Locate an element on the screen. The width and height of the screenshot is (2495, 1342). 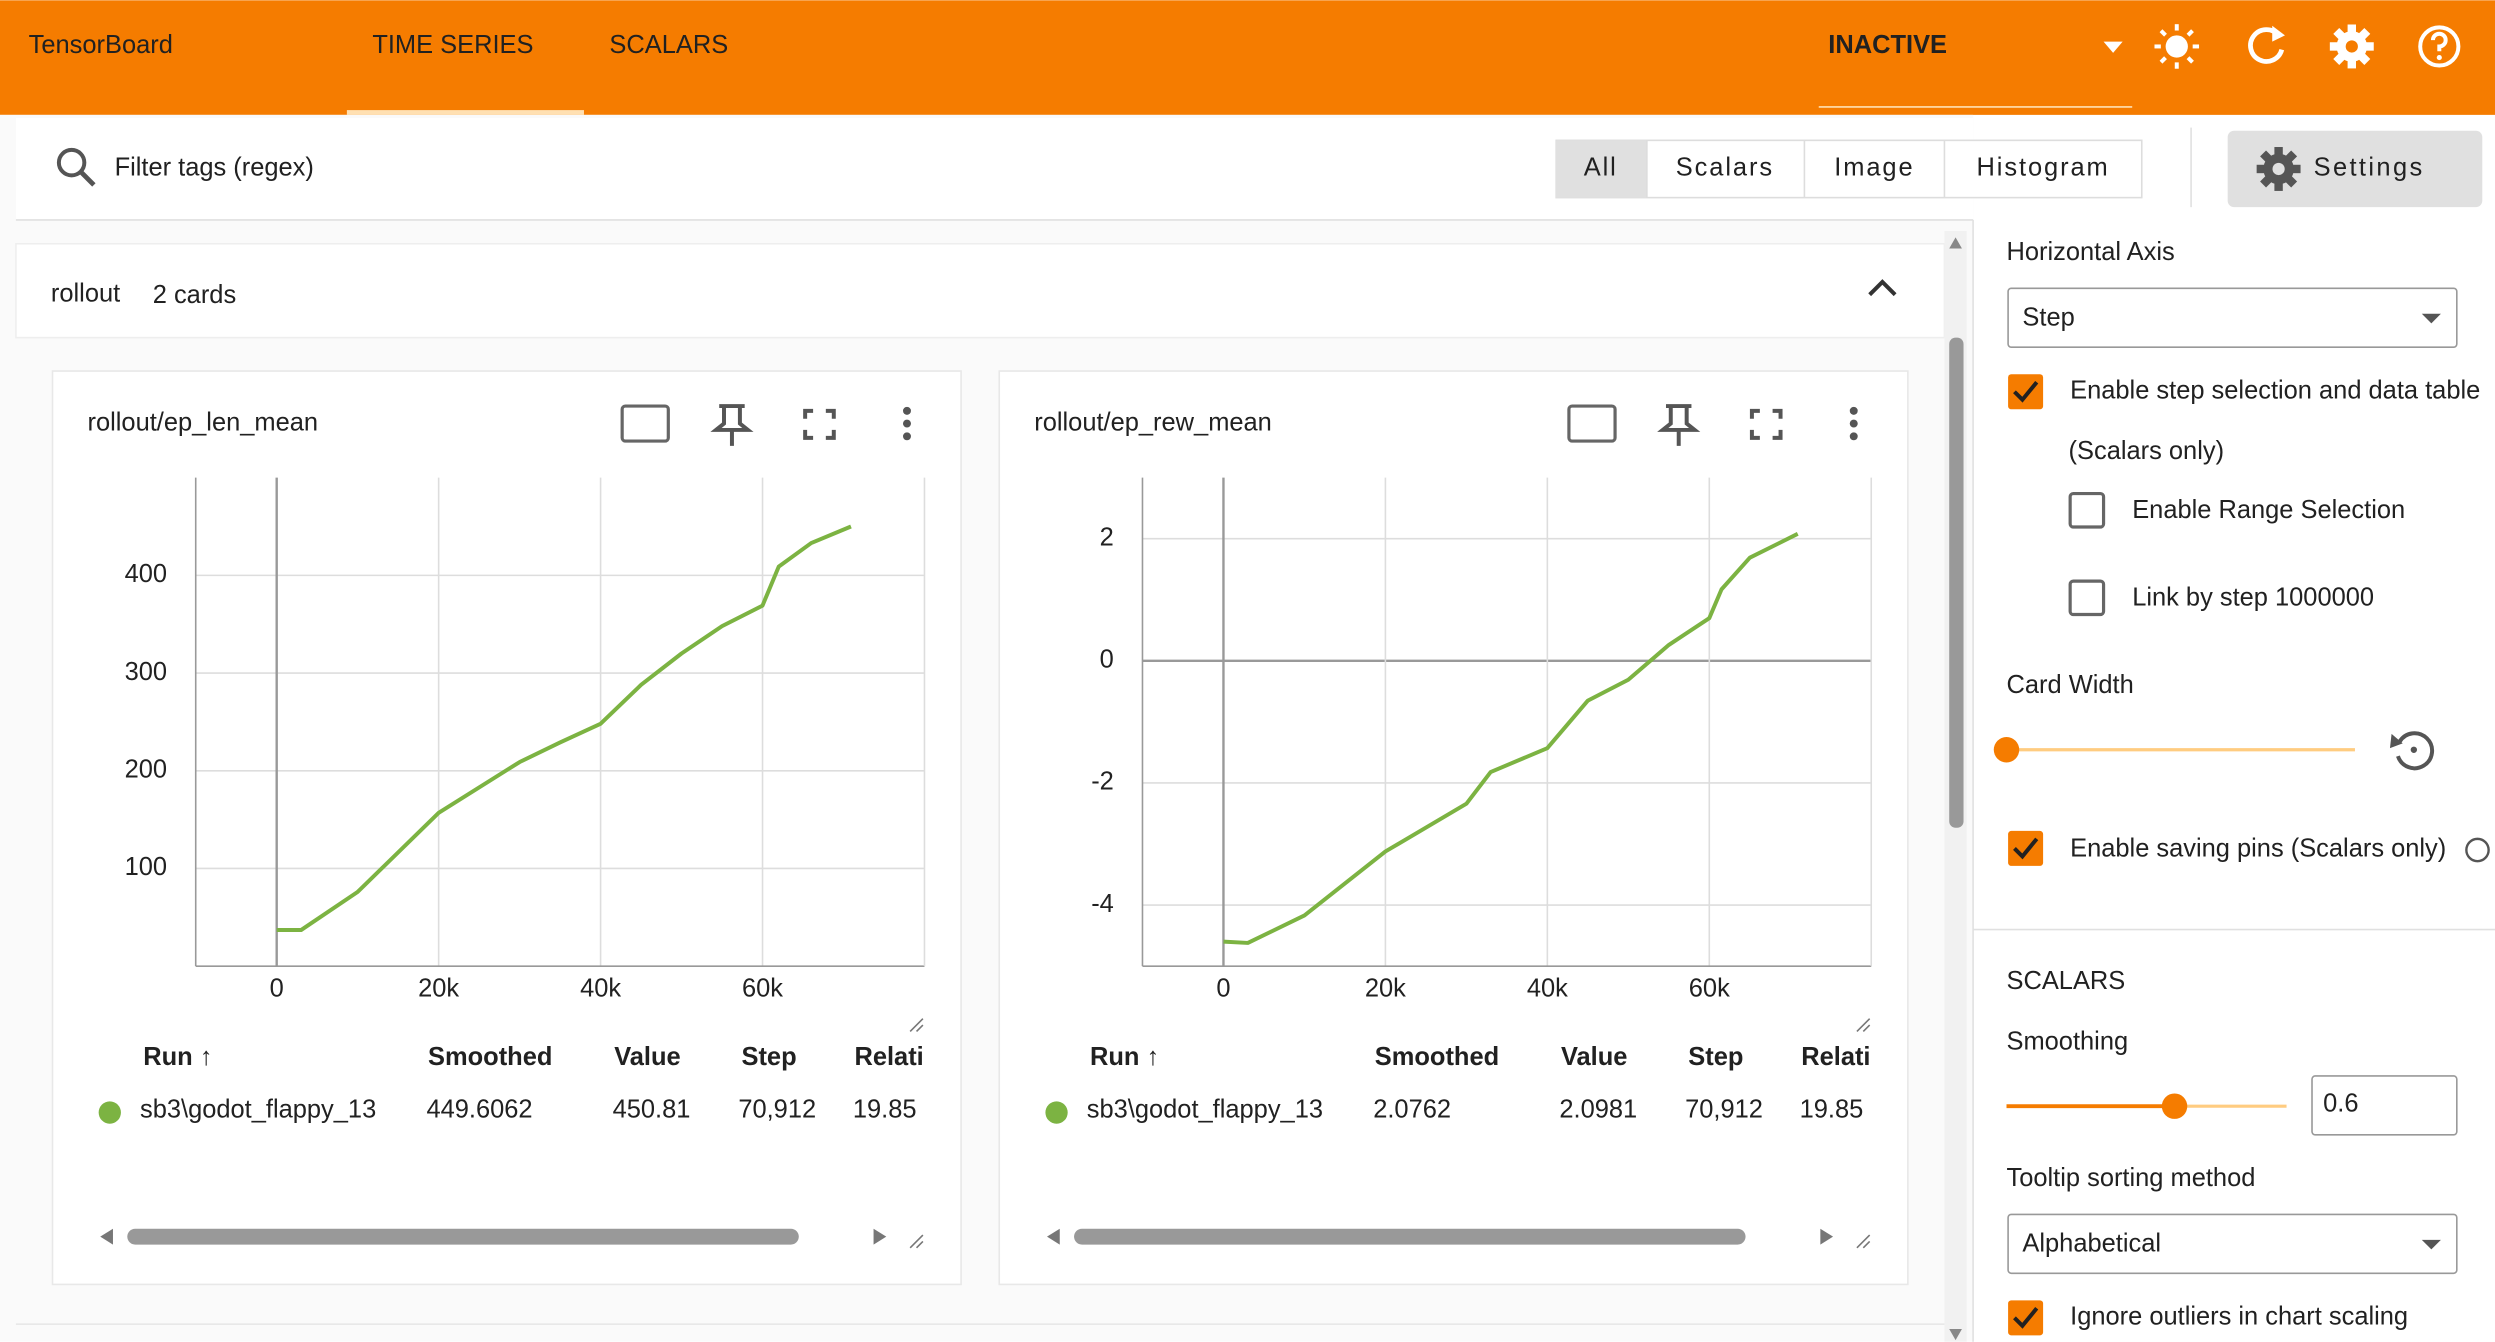
smoothing-input-value: 0.6 is located at coordinates (2340, 1103).